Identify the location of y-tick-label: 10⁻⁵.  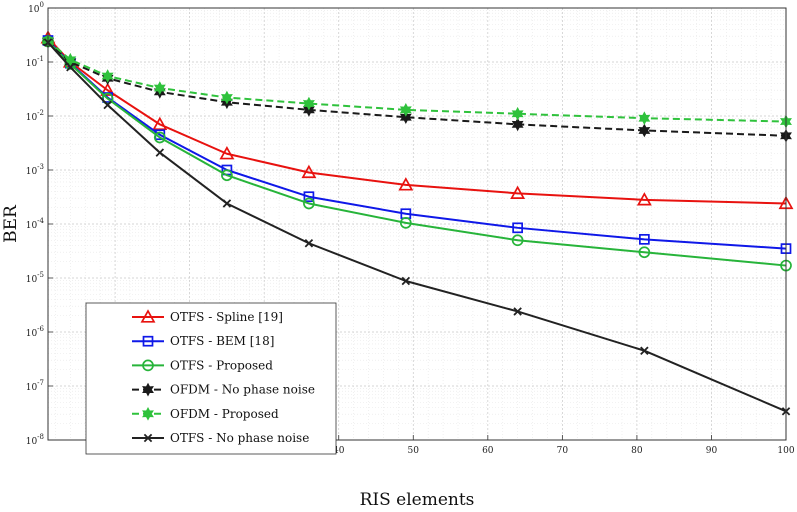
(35, 278).